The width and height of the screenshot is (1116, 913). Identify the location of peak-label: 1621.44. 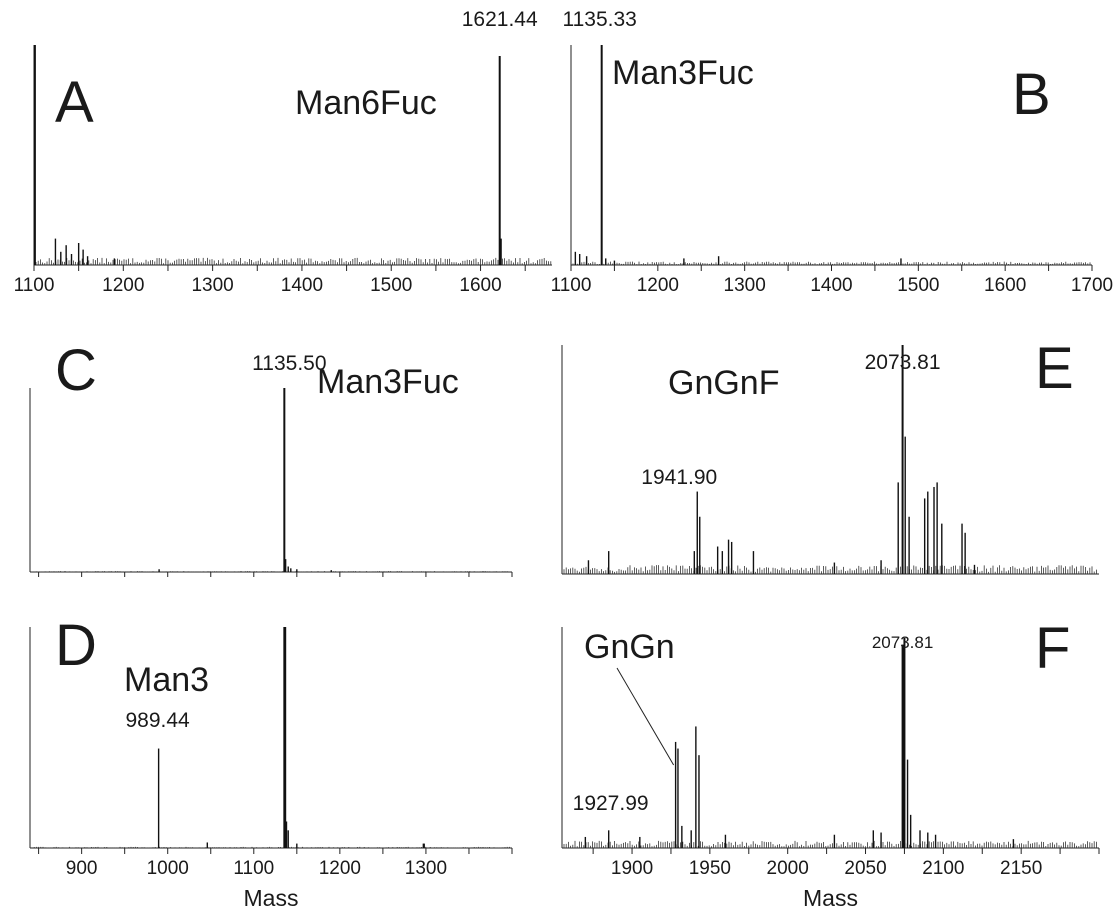
(500, 19).